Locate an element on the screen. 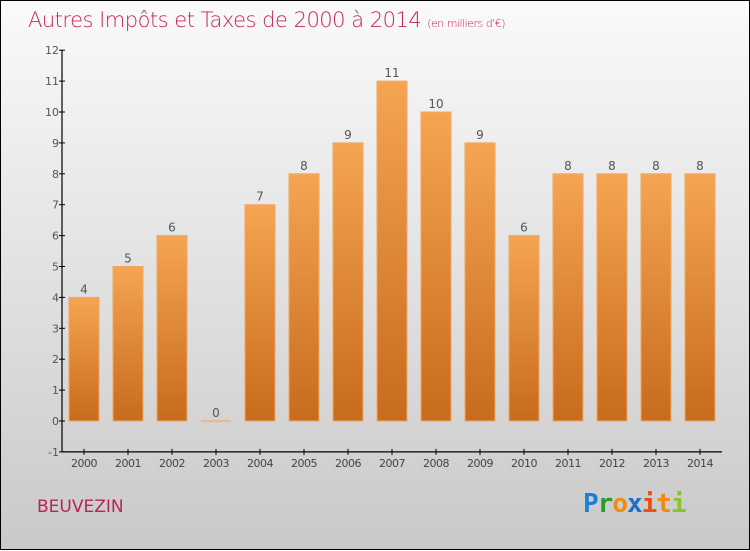  data-label: 10 is located at coordinates (435, 104).